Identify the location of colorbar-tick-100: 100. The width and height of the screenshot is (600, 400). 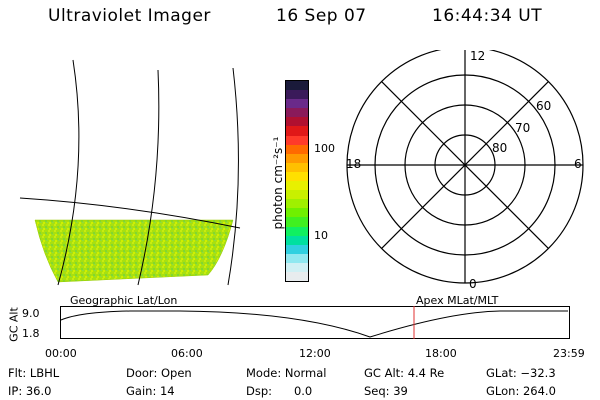
(324, 148).